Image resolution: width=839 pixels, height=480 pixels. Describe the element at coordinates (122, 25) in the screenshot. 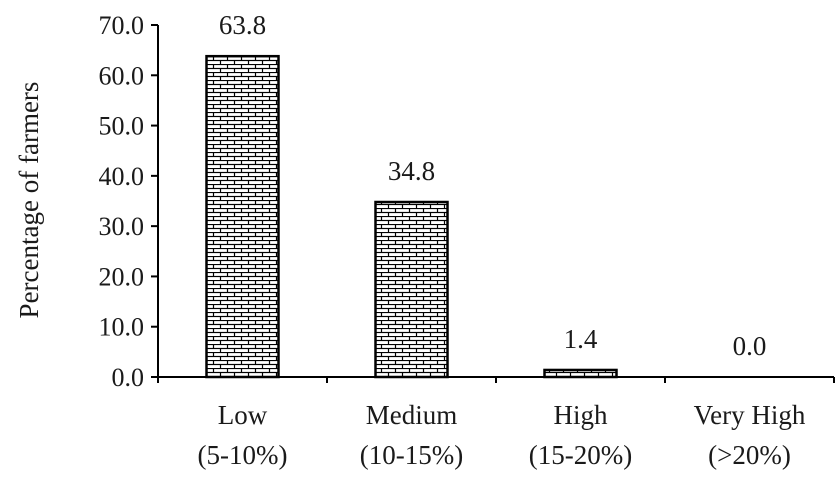

I see `y-tick-label: 70.0` at that location.